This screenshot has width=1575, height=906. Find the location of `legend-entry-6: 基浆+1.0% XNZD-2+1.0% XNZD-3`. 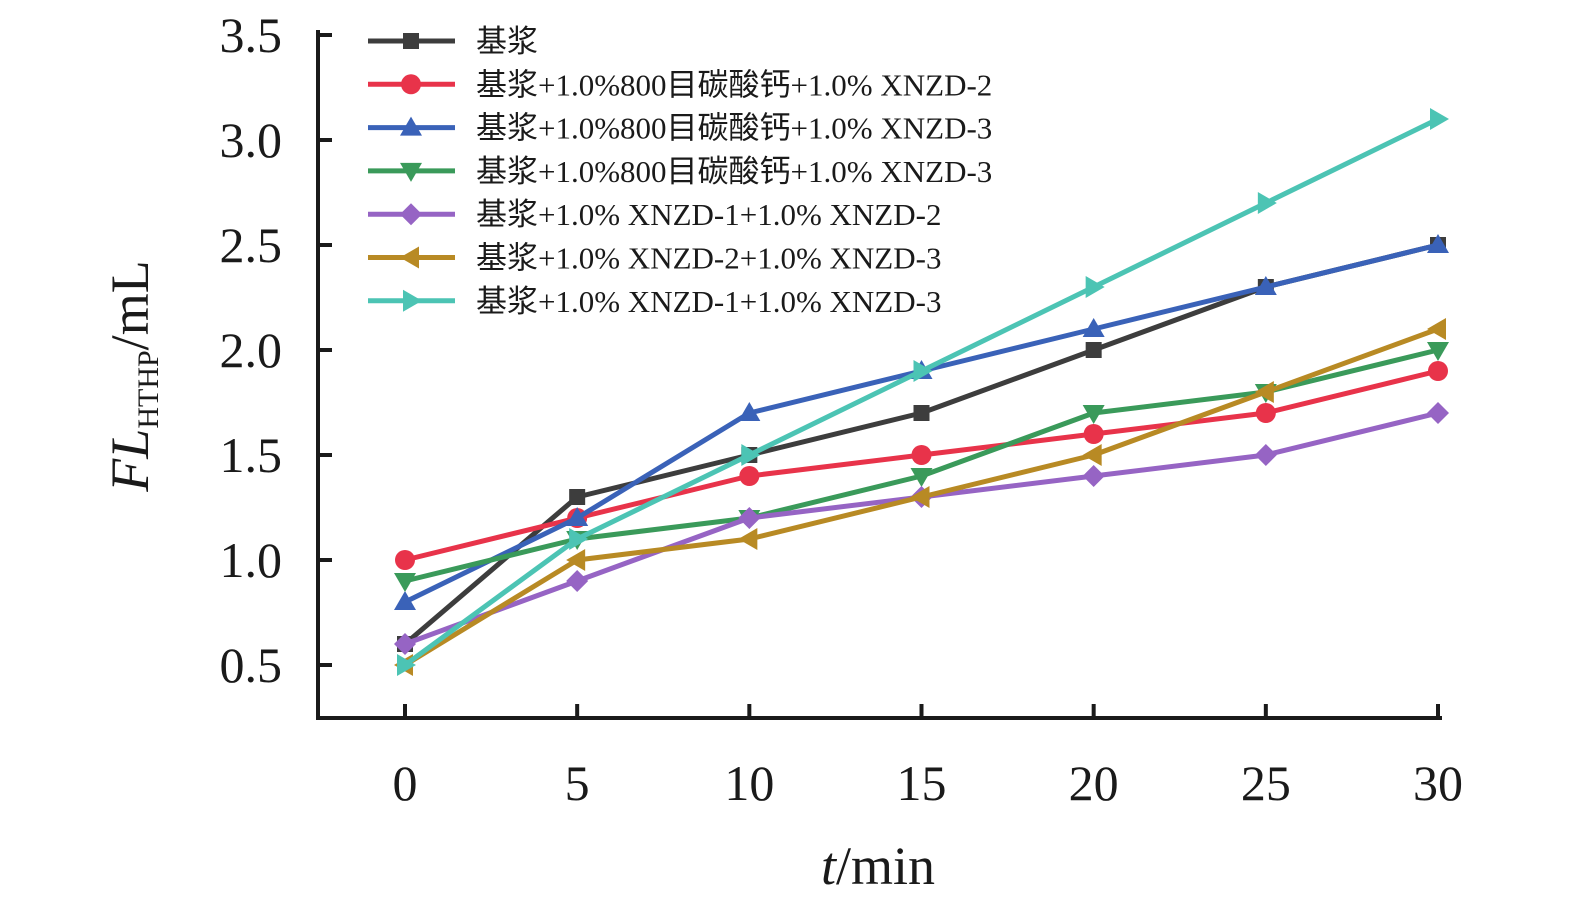

legend-entry-6: 基浆+1.0% XNZD-2+1.0% XNZD-3 is located at coordinates (654, 258).